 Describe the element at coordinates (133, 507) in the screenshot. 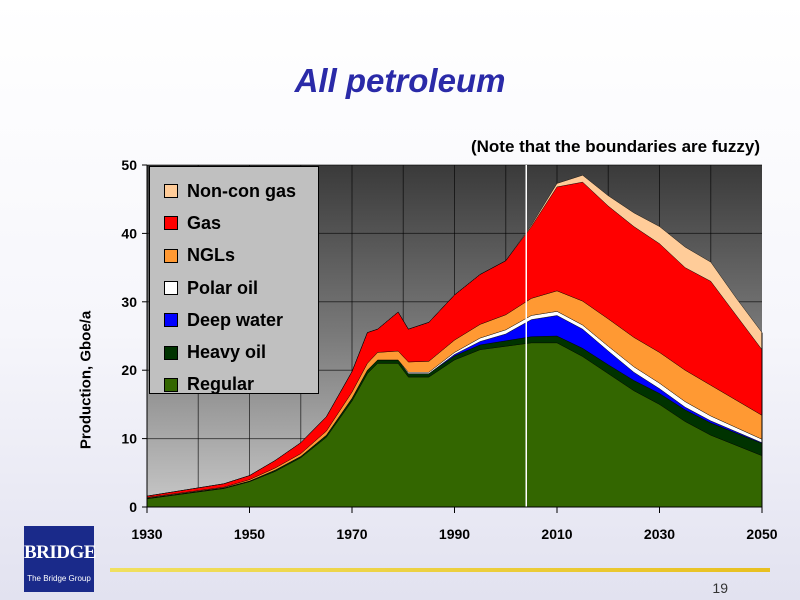

I see `y-tick-label: 0` at that location.